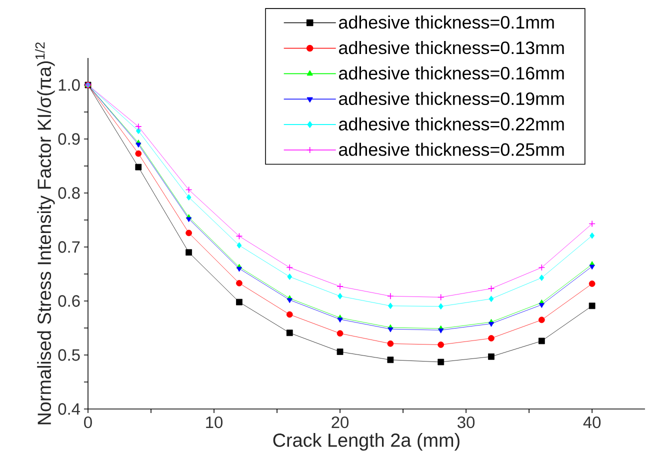 The image size is (646, 470). Describe the element at coordinates (466, 422) in the screenshot. I see `x-tick-label: 30` at that location.